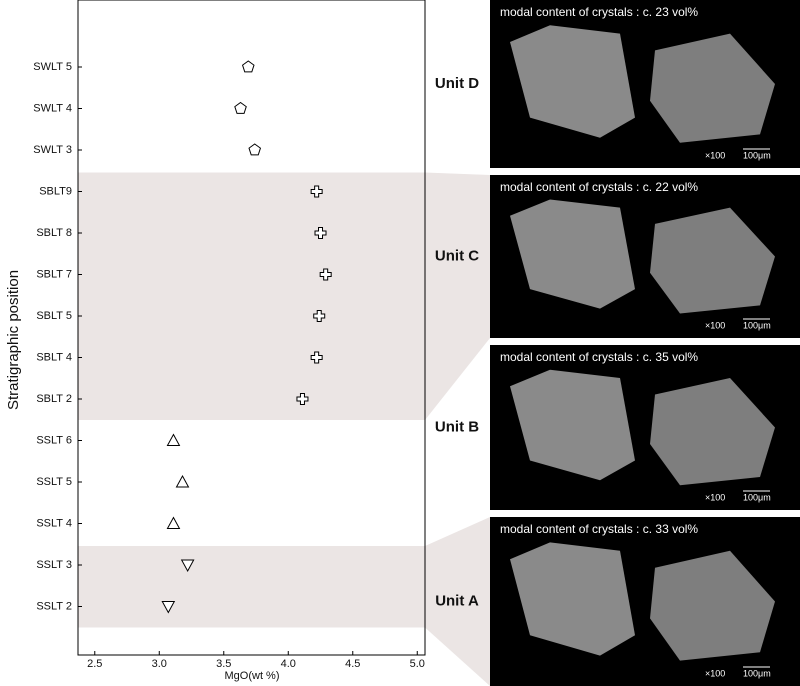 The width and height of the screenshot is (800, 686). Describe the element at coordinates (457, 255) in the screenshot. I see `unit-label: Unit C` at that location.